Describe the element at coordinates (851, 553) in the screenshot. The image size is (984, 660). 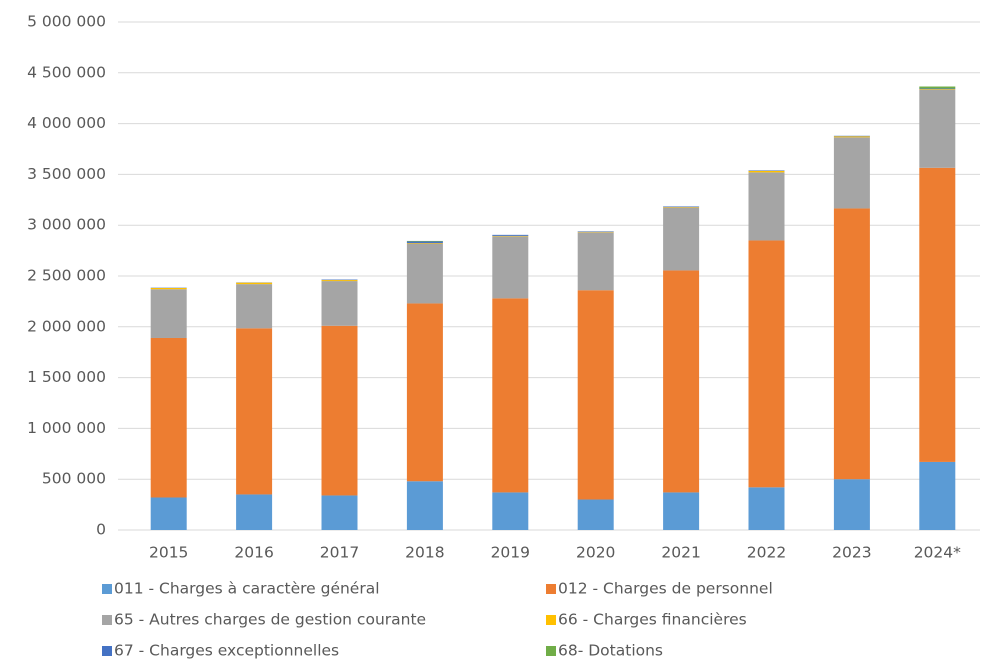
I see `x-tick-label: 2023` at that location.